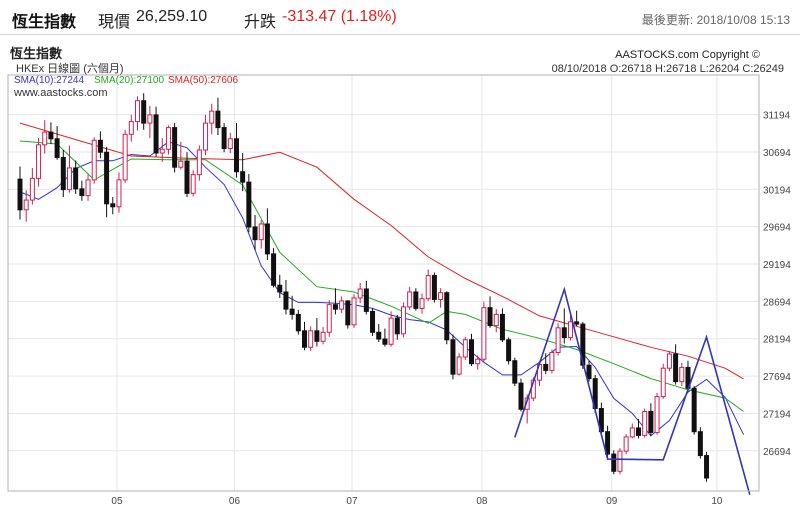 Image resolution: width=800 pixels, height=512 pixels. What do you see at coordinates (352, 501) in the screenshot?
I see `x-tick-label: 07` at bounding box center [352, 501].